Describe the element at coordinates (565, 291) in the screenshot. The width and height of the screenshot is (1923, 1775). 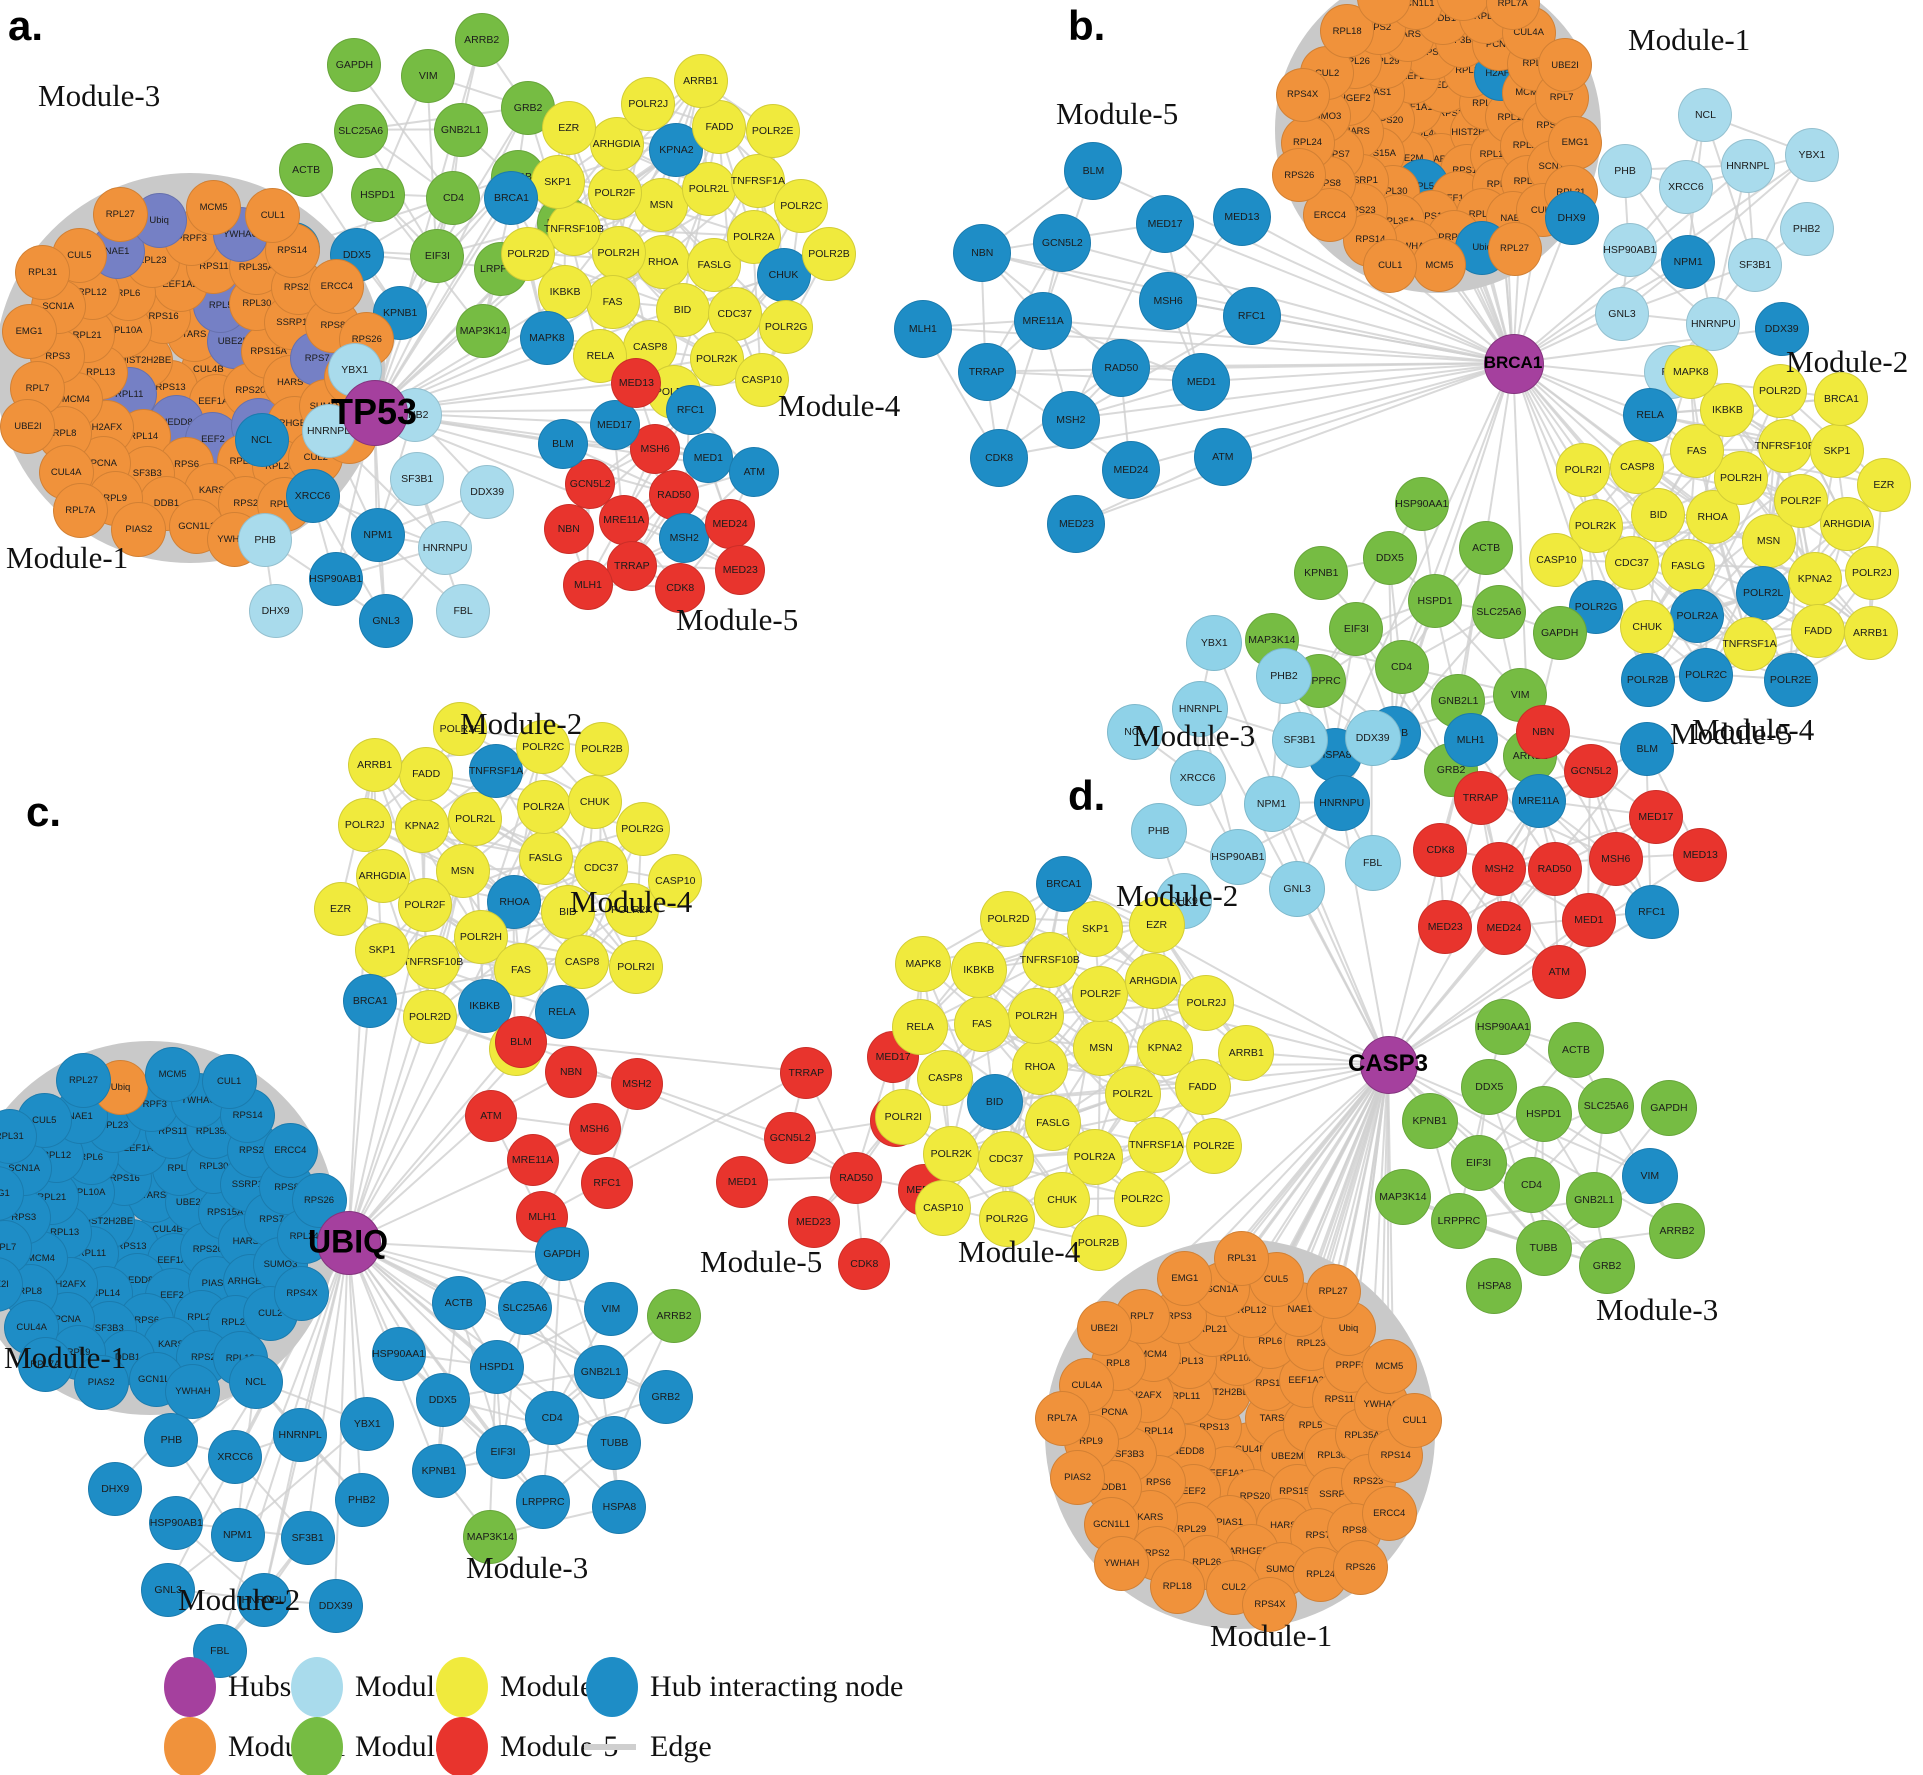
I see `node-IKBKB: IKBKB` at that location.